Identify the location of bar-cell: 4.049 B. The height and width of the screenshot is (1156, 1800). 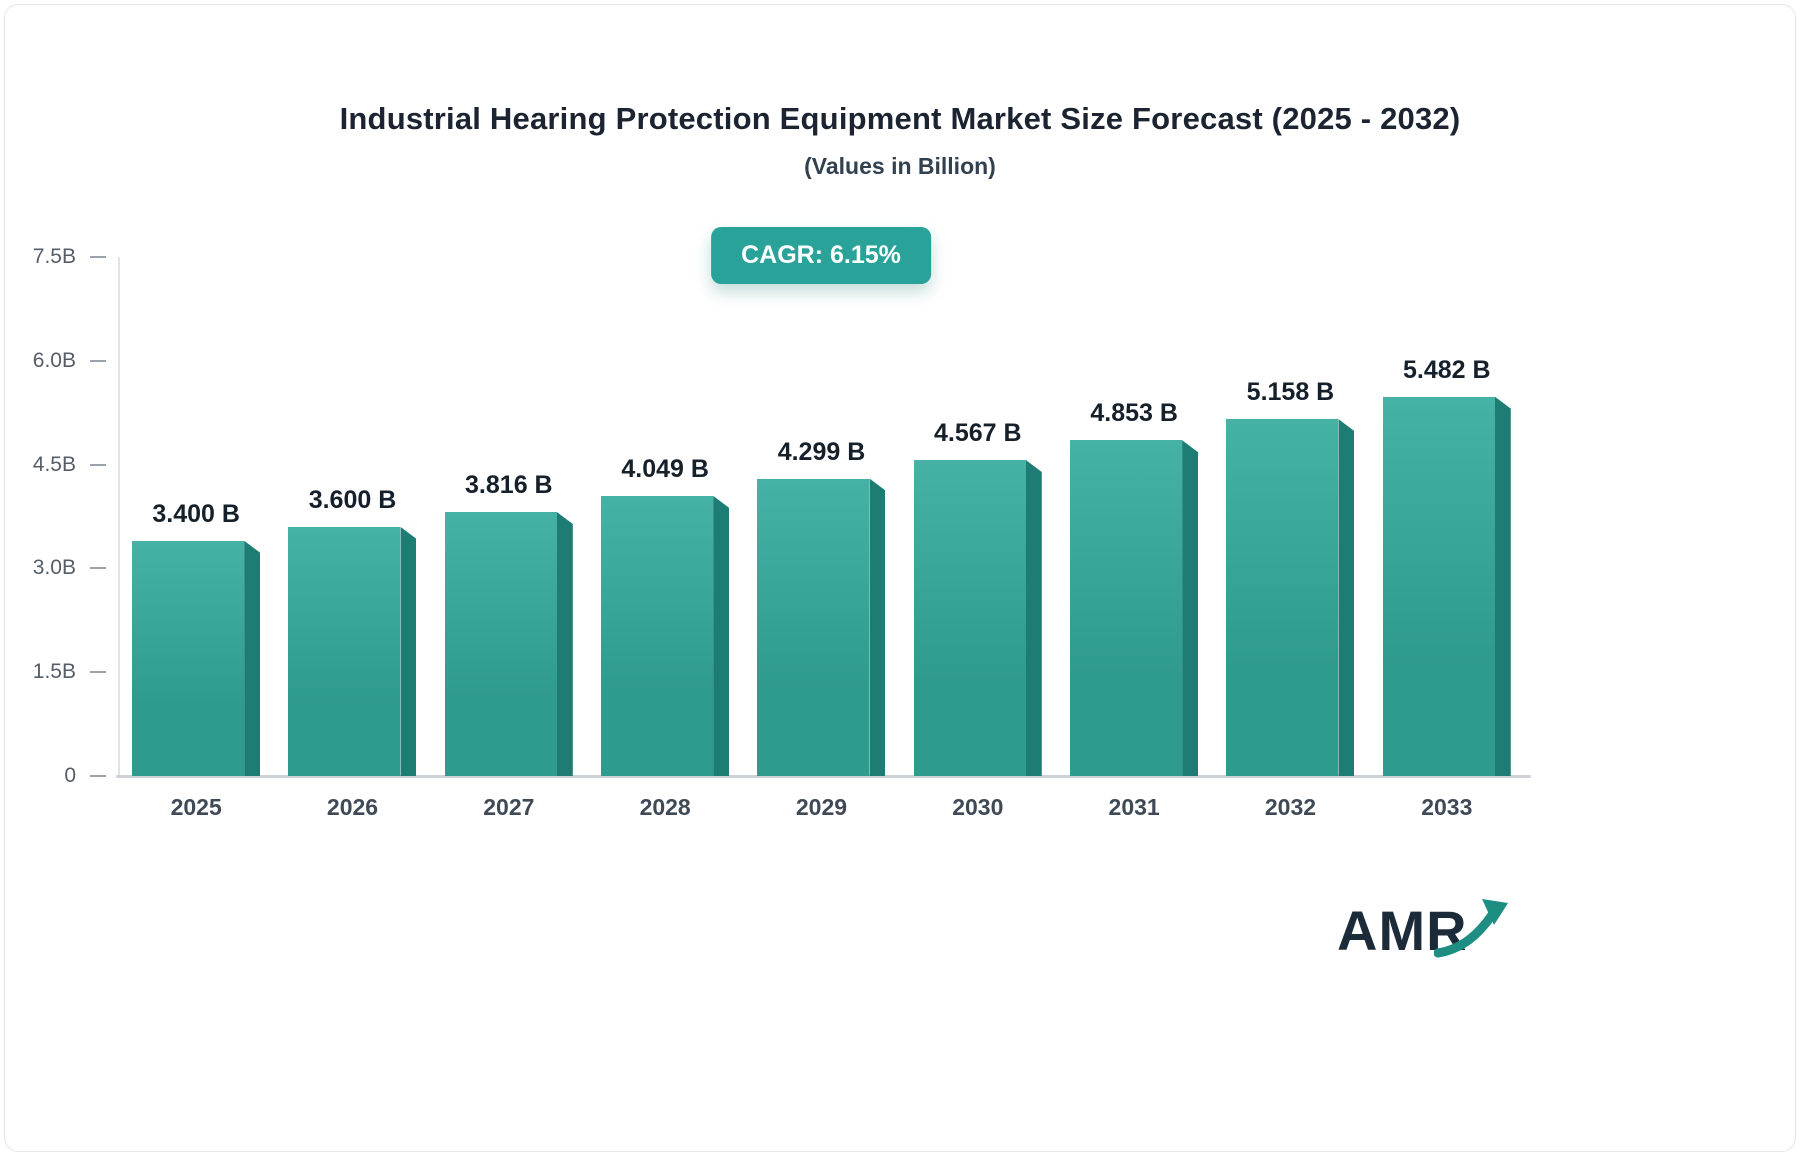
(665, 516).